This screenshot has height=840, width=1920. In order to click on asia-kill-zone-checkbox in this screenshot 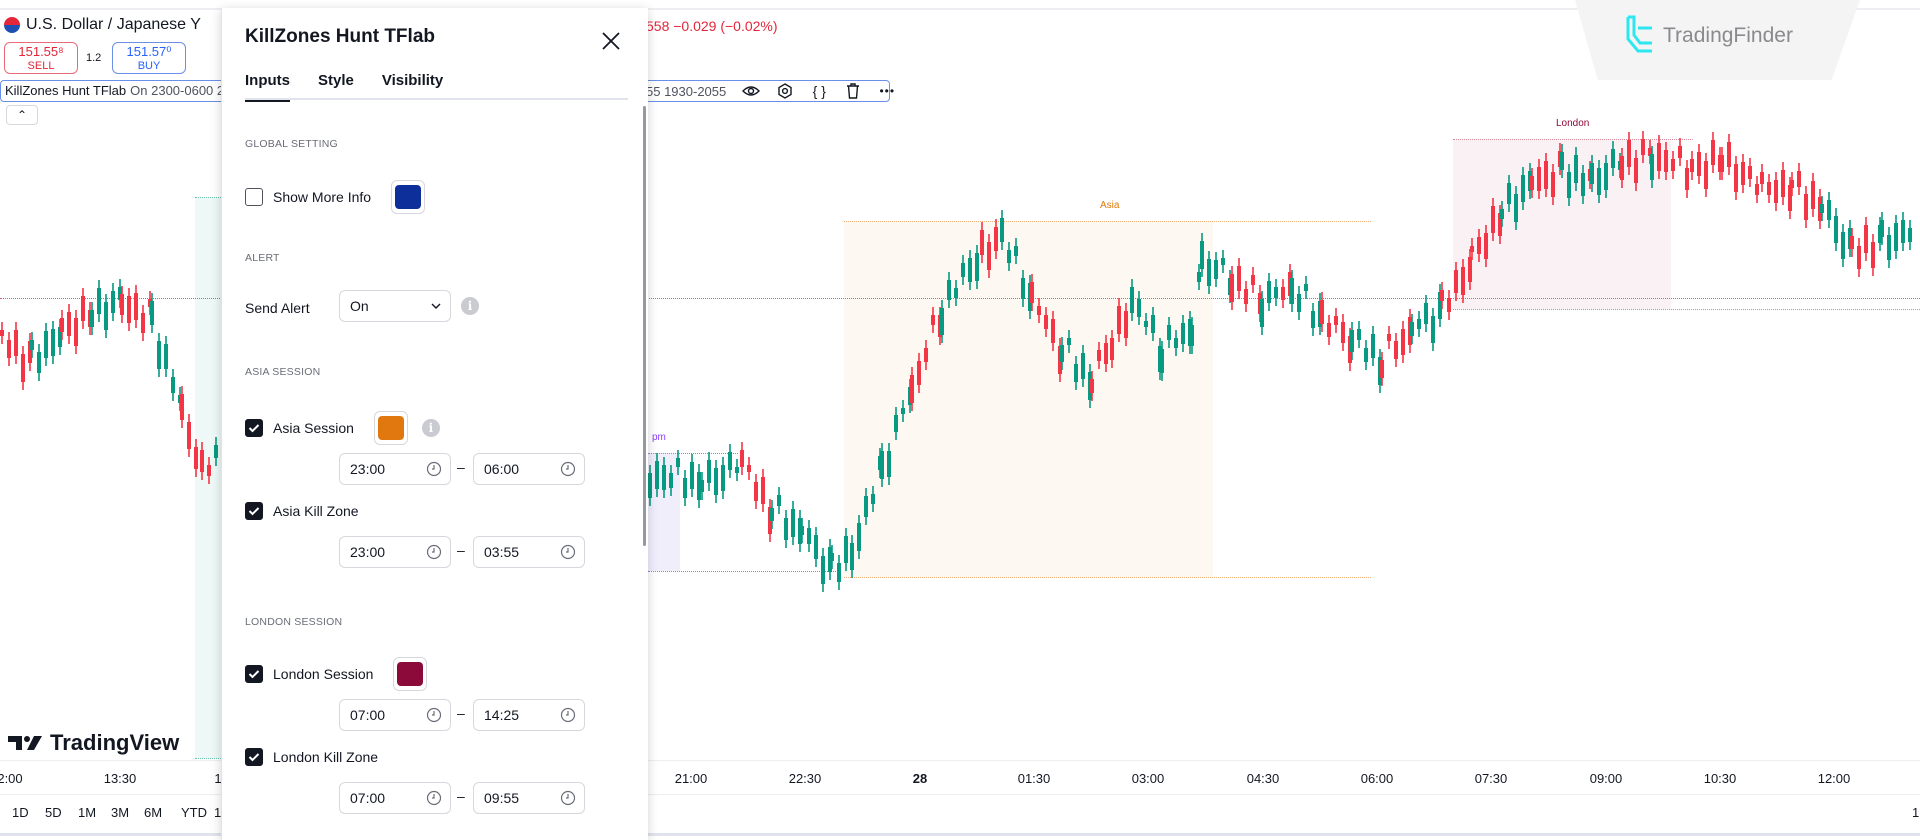, I will do `click(254, 511)`.